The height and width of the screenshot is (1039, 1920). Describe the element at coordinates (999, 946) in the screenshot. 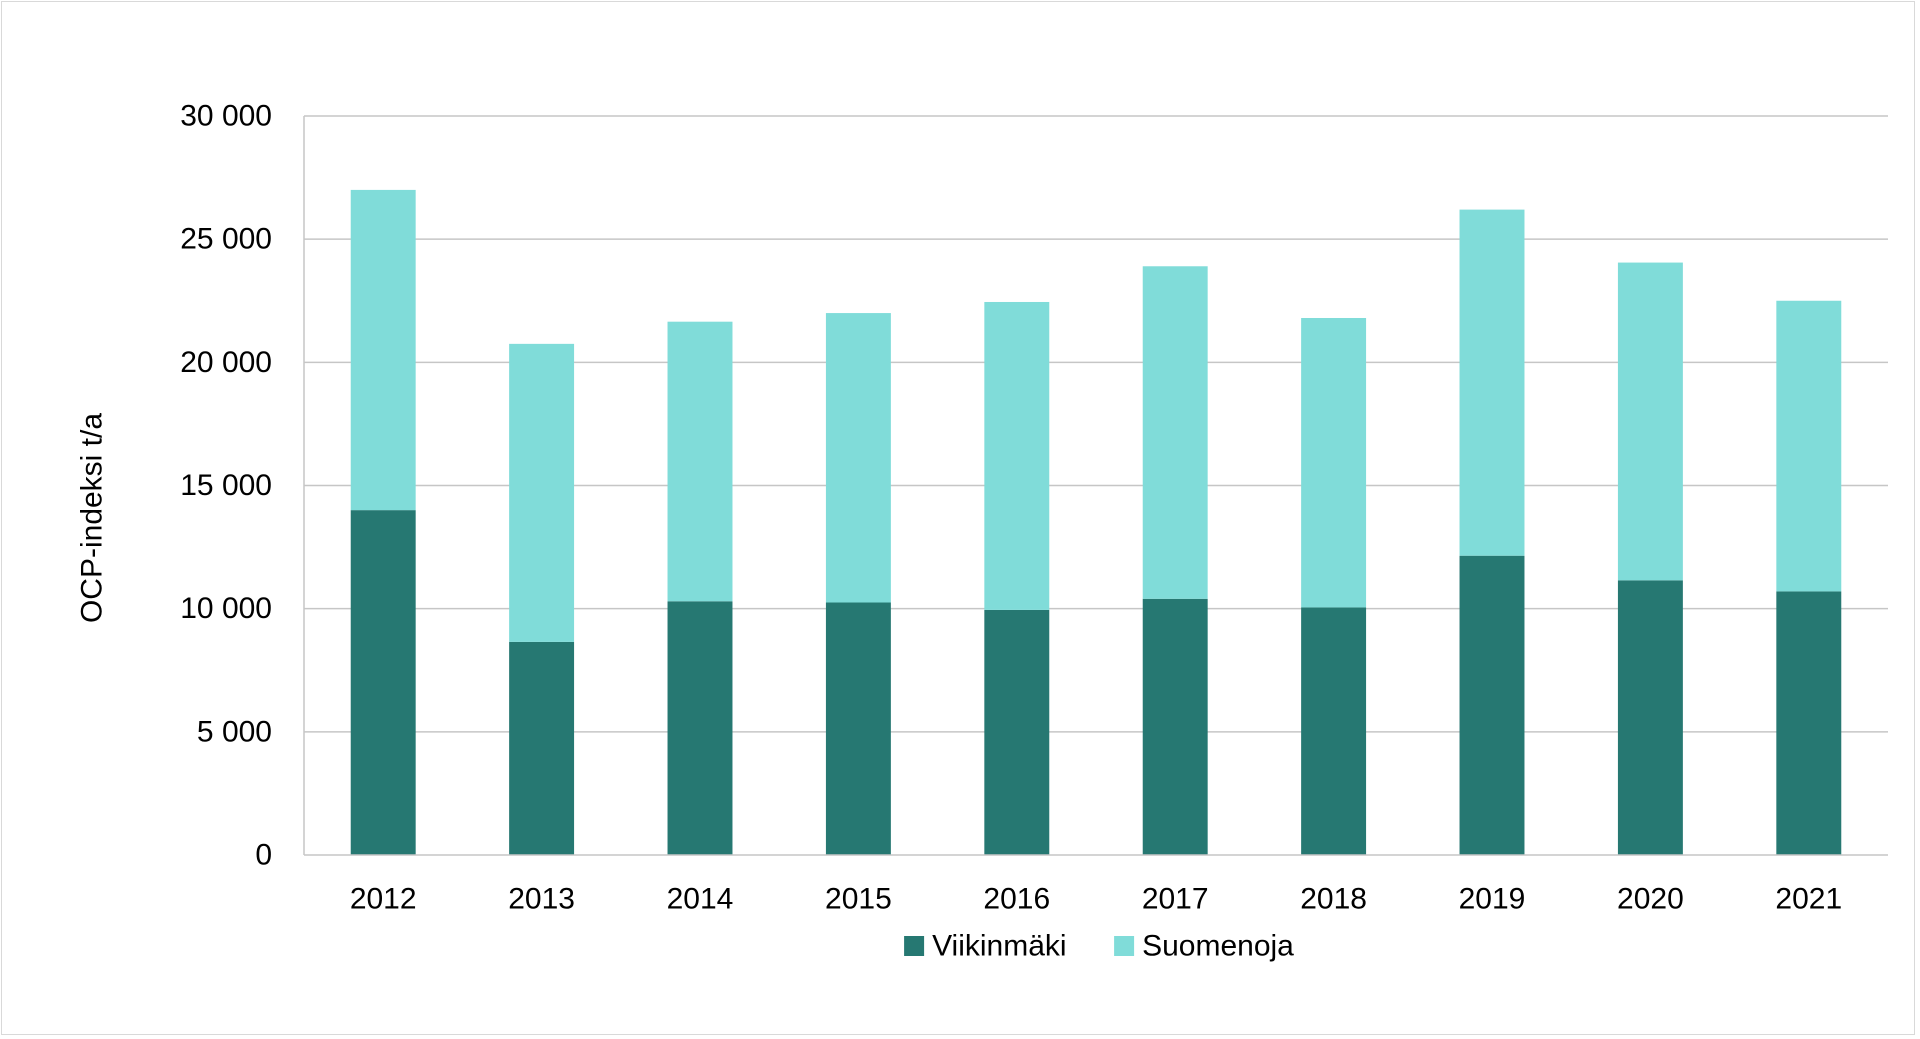

I see `legend-label-1: Viikinmäki` at that location.